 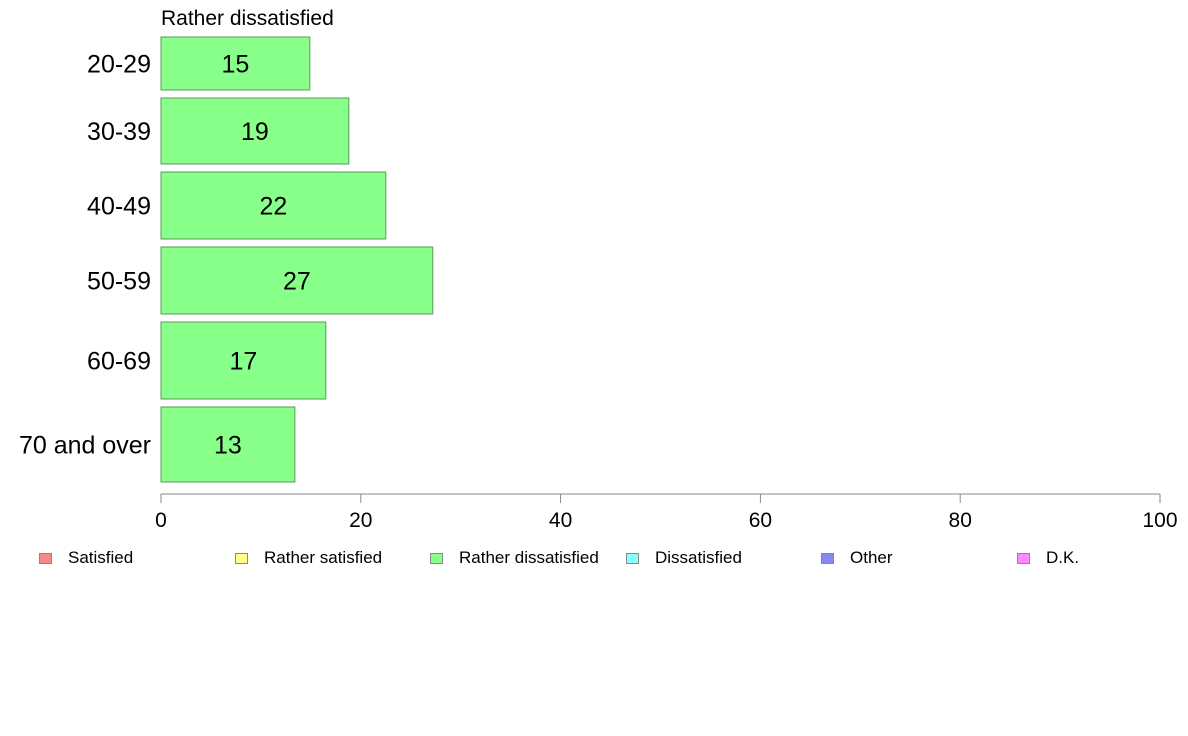 What do you see at coordinates (323, 557) in the screenshot?
I see `legend-label: Rather satisfied` at bounding box center [323, 557].